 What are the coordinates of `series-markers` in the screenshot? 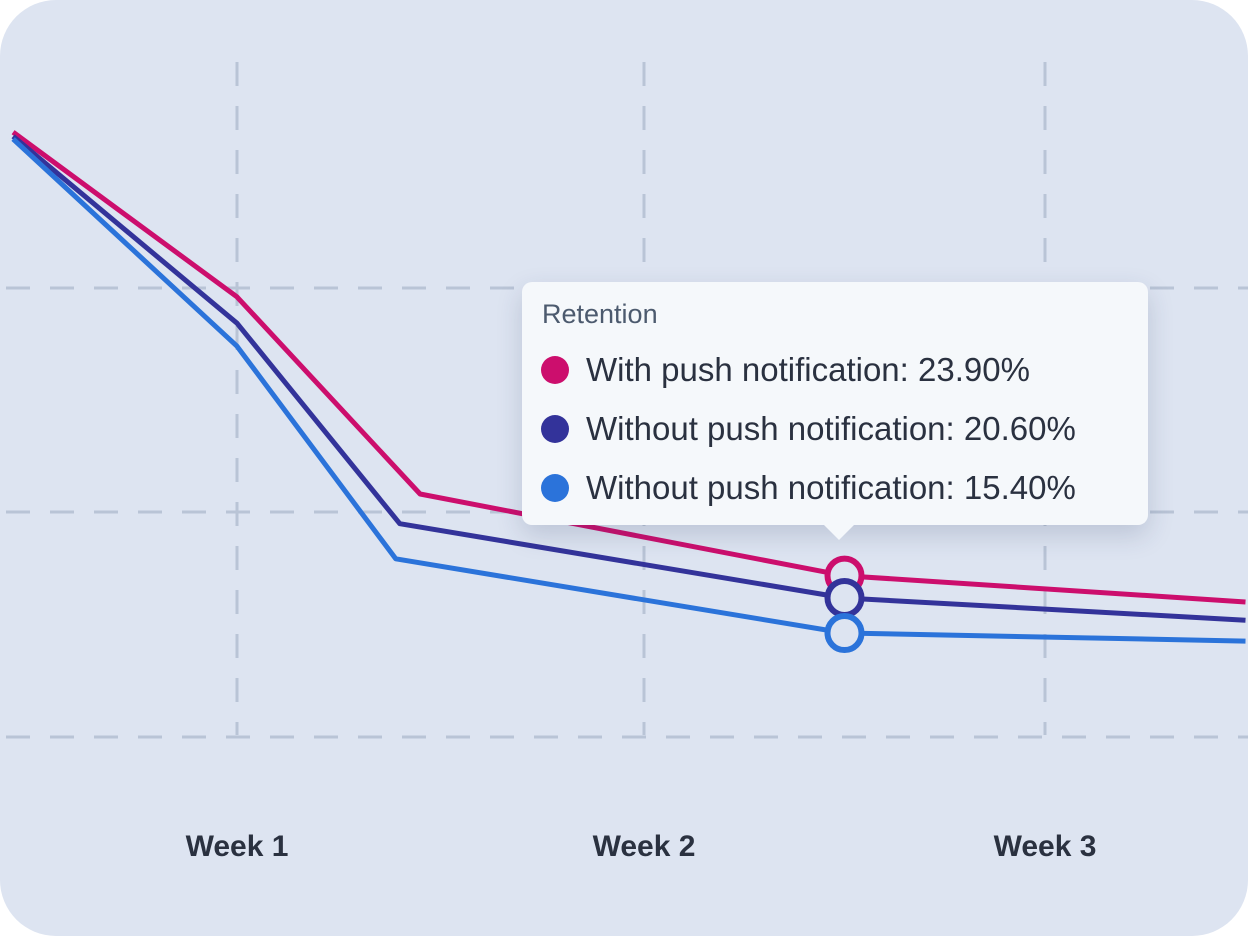 It's located at (844, 604).